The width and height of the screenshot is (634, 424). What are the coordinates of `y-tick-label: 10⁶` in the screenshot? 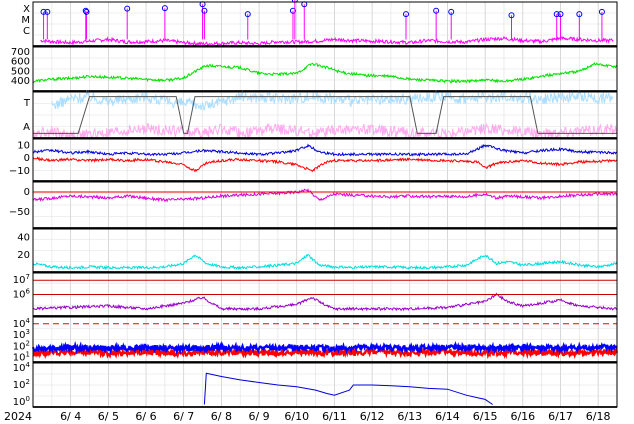 It's located at (22, 294).